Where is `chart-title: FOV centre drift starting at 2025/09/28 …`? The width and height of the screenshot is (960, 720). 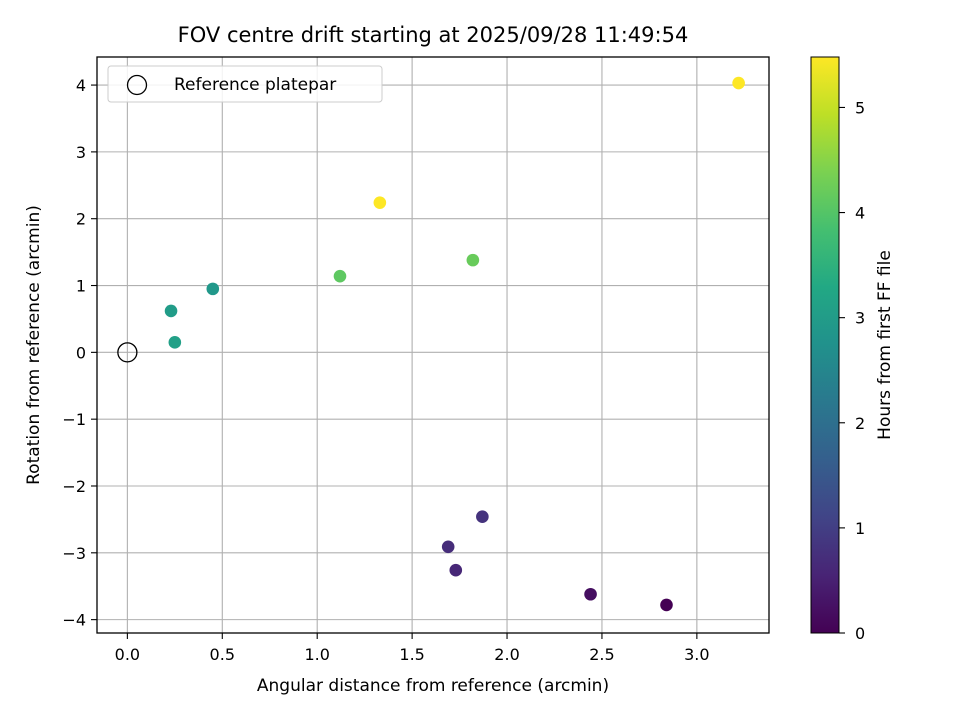
chart-title: FOV centre drift starting at 2025/09/28 … is located at coordinates (433, 35).